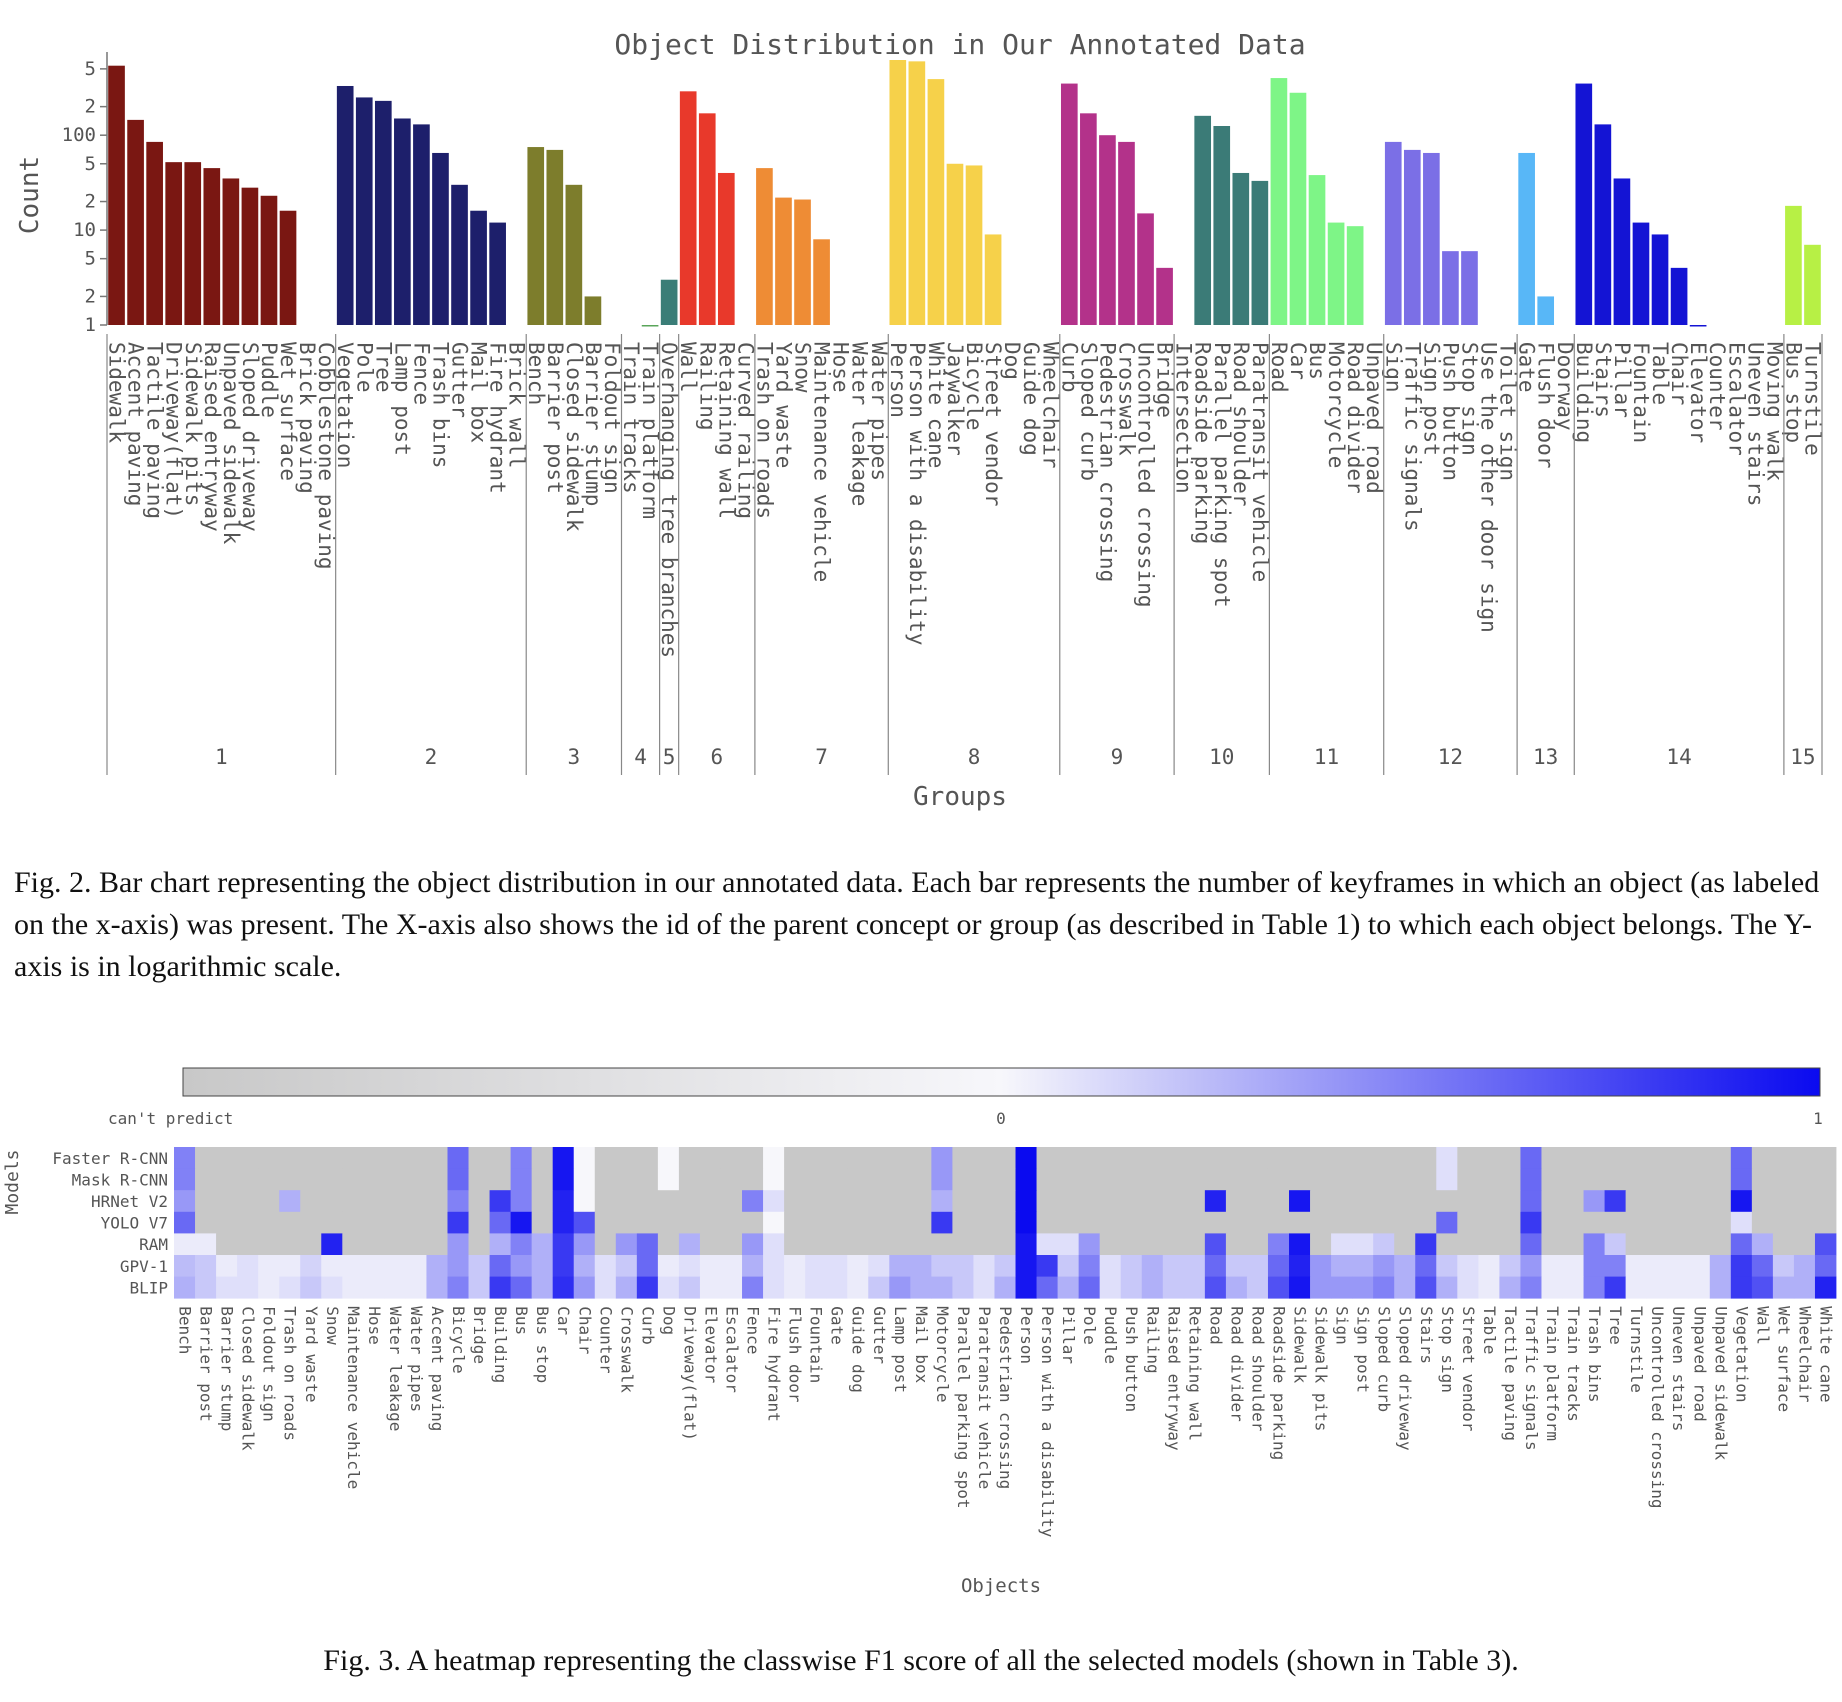 Image resolution: width=1842 pixels, height=1702 pixels. What do you see at coordinates (440, 405) in the screenshot?
I see `x-tick-label: Trash bins` at bounding box center [440, 405].